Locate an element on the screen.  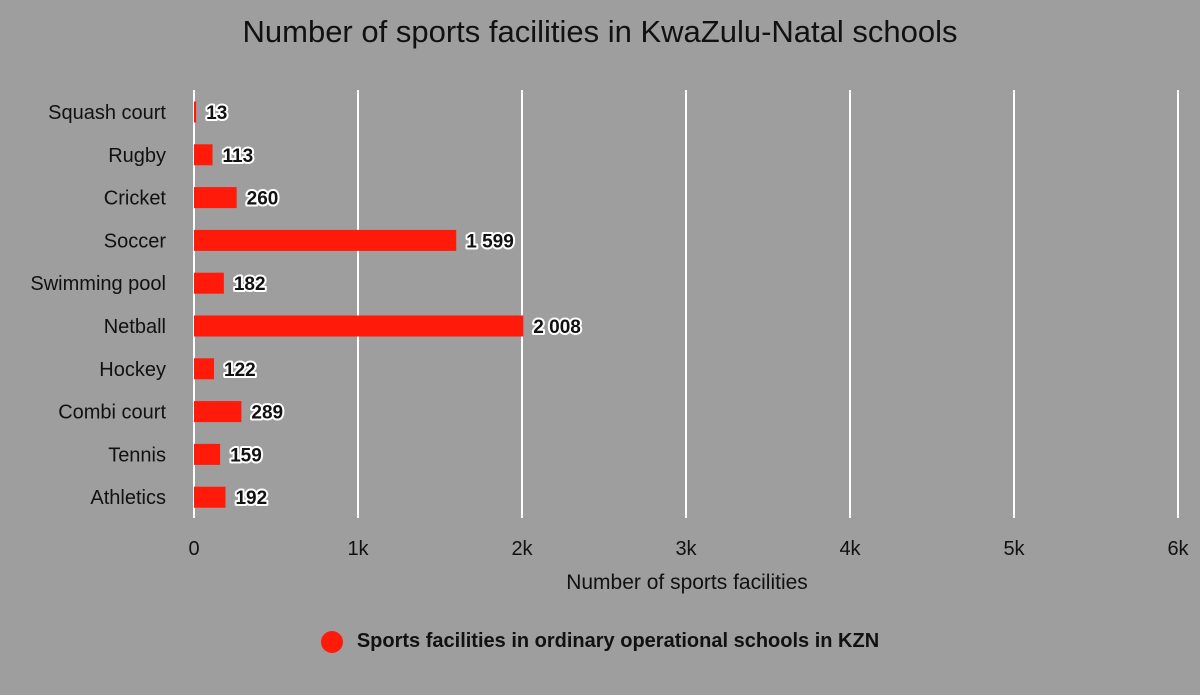
x-tick-label: 4k is located at coordinates (850, 549).